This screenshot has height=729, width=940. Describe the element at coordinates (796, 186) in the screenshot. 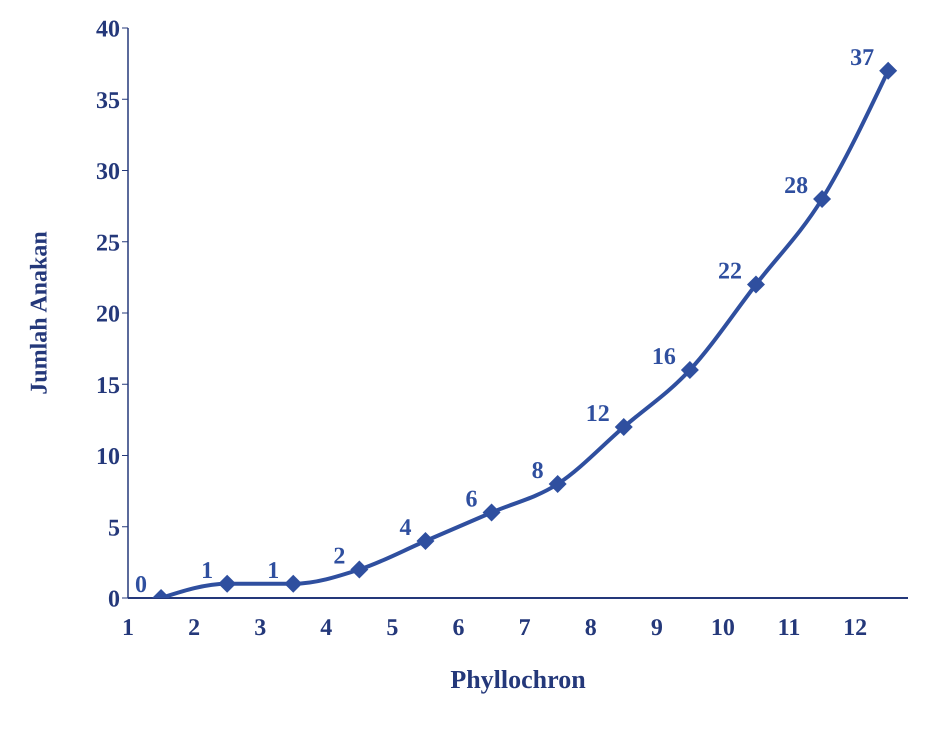

I see `data-label: 28` at that location.